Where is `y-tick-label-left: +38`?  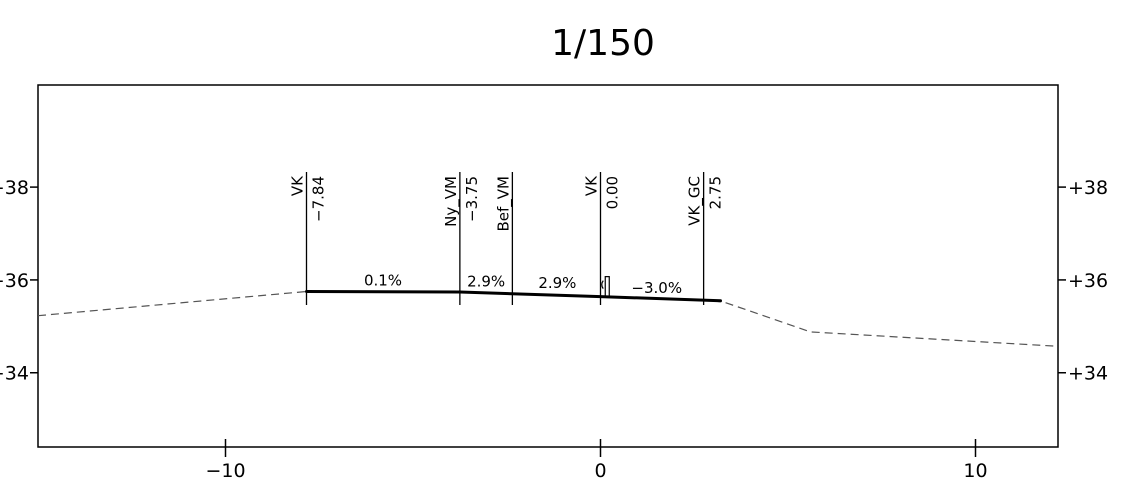 y-tick-label-left: +38 is located at coordinates (14, 188).